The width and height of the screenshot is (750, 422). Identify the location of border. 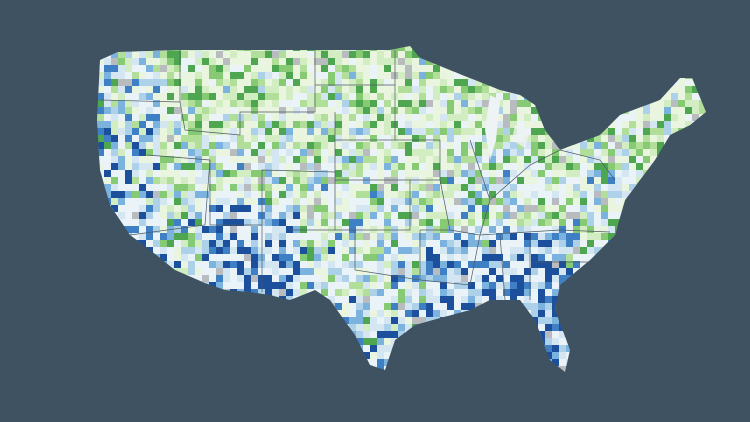
(387, 255).